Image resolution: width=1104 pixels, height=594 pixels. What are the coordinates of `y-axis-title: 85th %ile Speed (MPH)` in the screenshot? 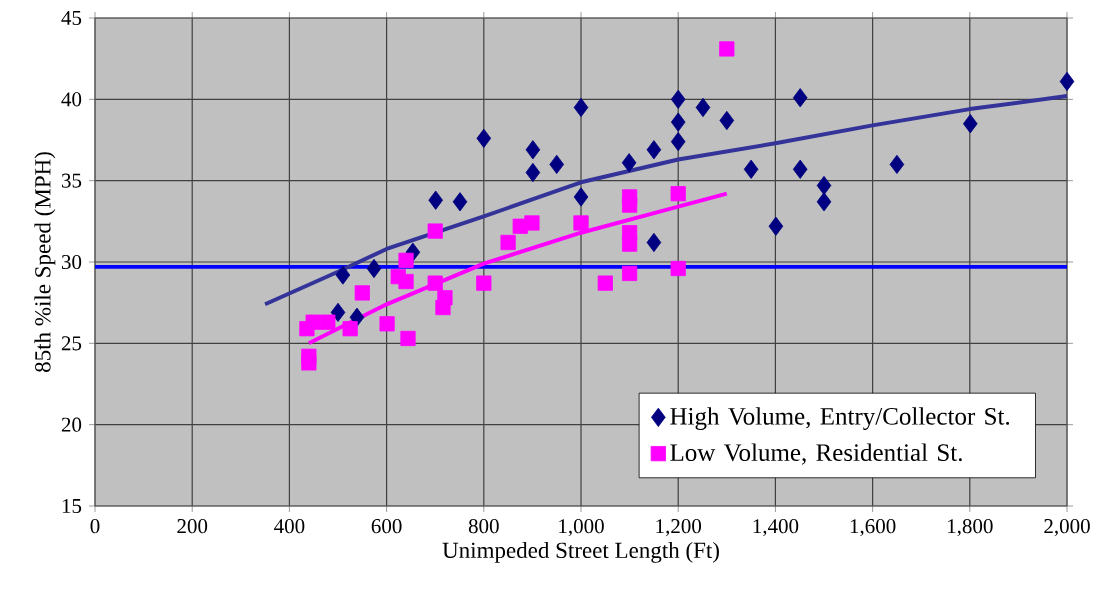 It's located at (45, 262).